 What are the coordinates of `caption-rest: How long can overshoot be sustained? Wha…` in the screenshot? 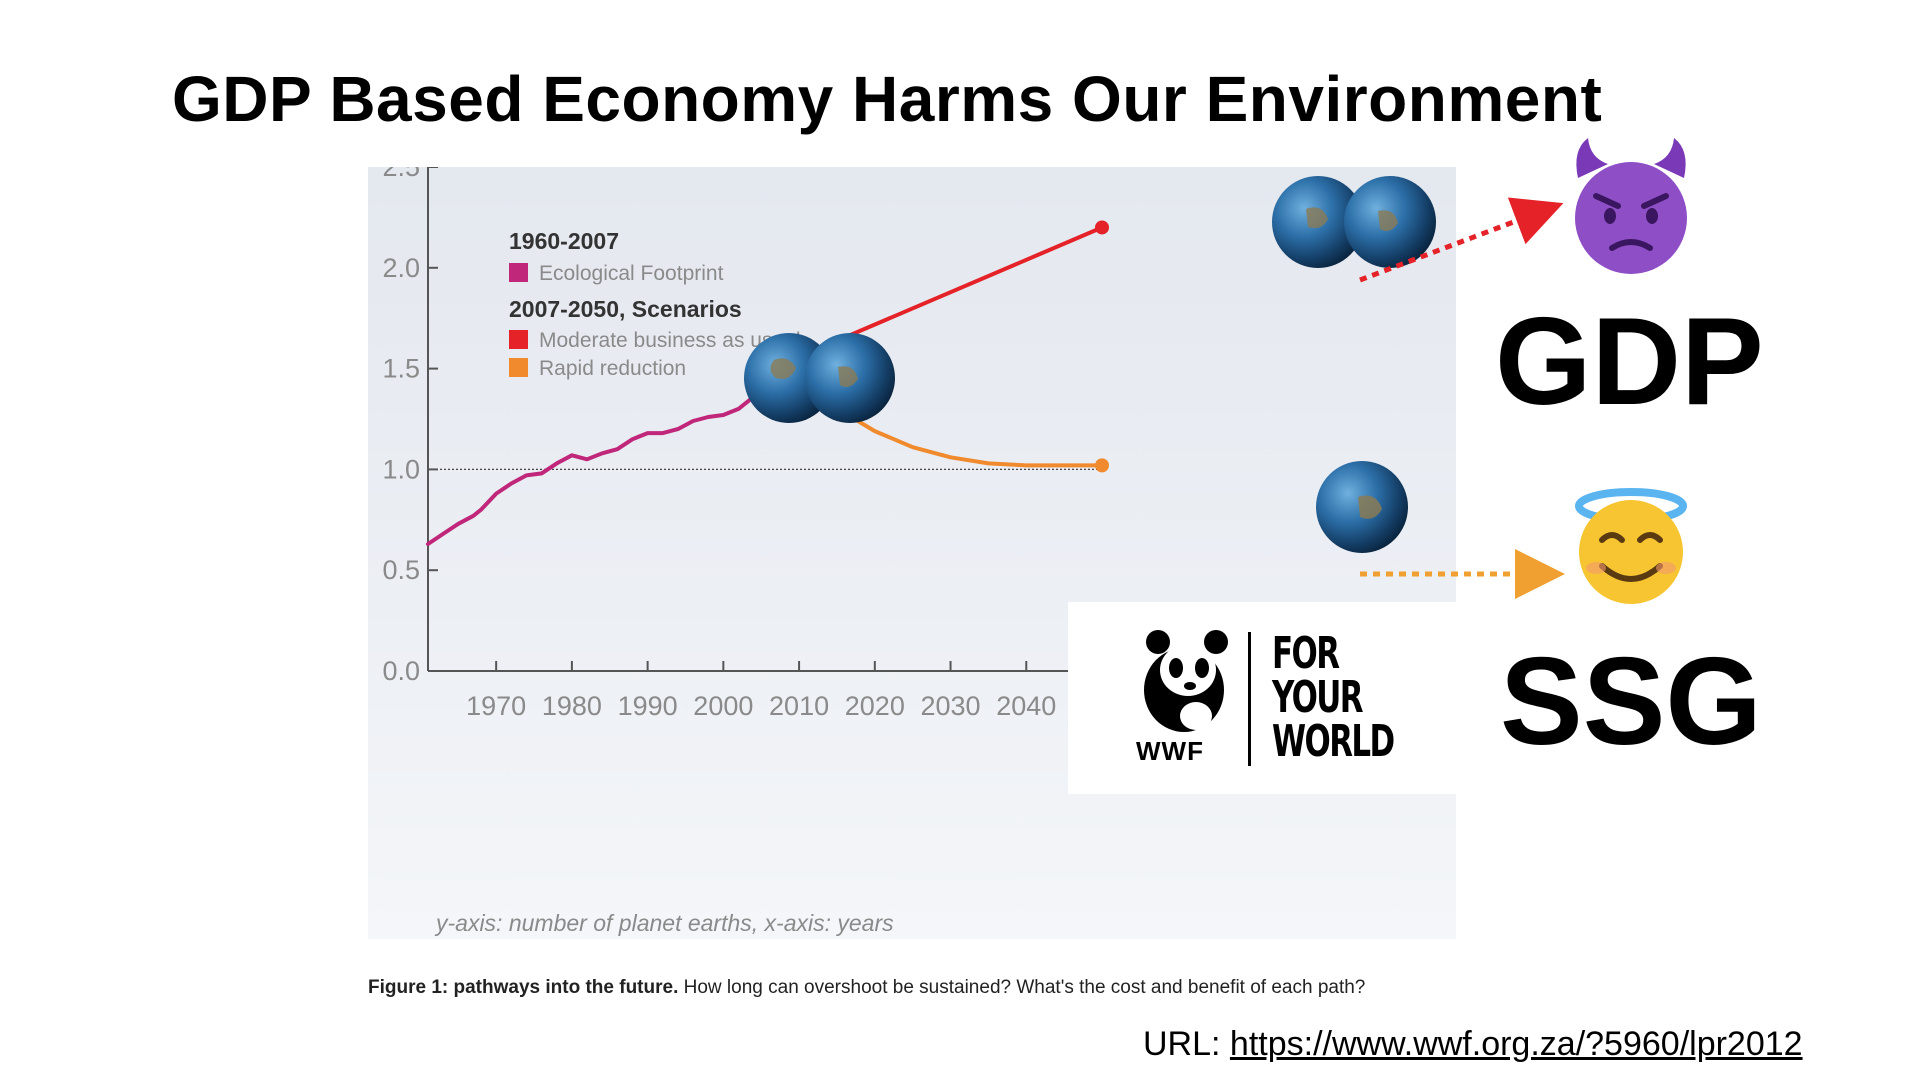 It's located at (1022, 987).